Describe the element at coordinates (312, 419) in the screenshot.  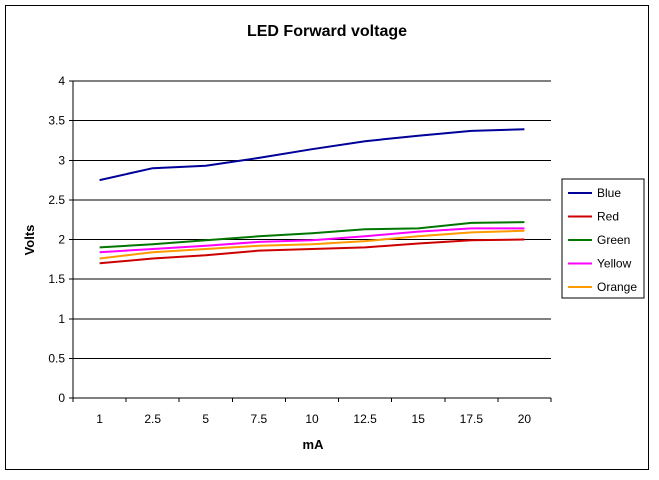
I see `x-tick-label: 10` at that location.